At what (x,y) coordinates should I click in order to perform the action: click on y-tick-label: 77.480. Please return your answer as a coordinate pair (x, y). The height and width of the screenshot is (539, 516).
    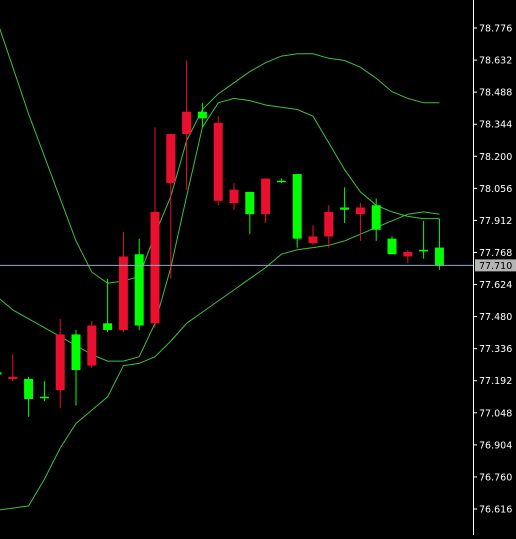
    Looking at the image, I should click on (495, 317).